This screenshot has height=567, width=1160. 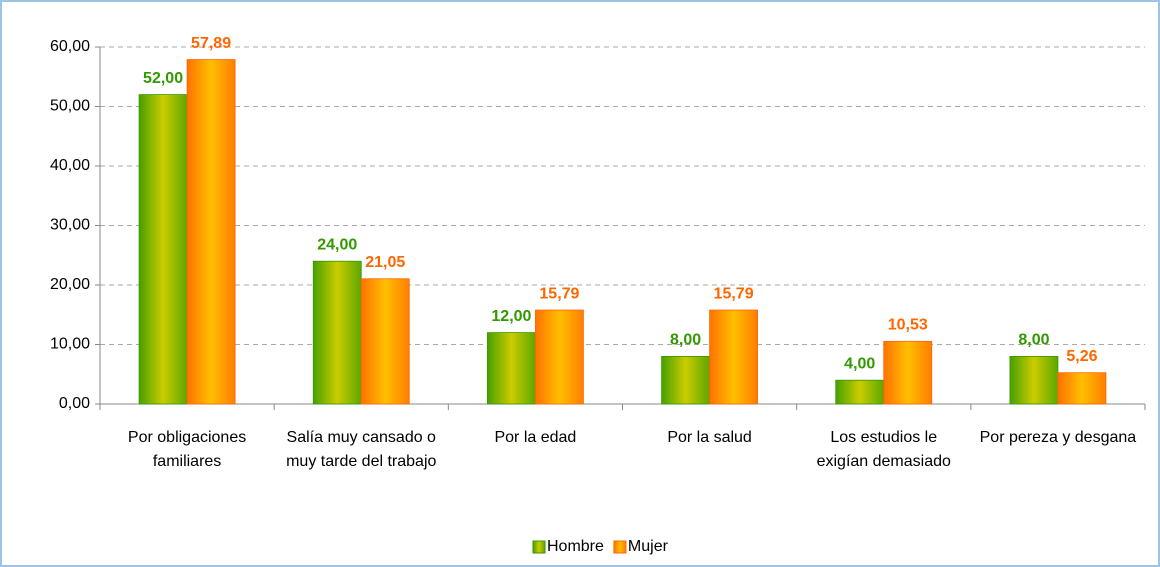 I want to click on x-tick-label: Por la edad, so click(x=535, y=437).